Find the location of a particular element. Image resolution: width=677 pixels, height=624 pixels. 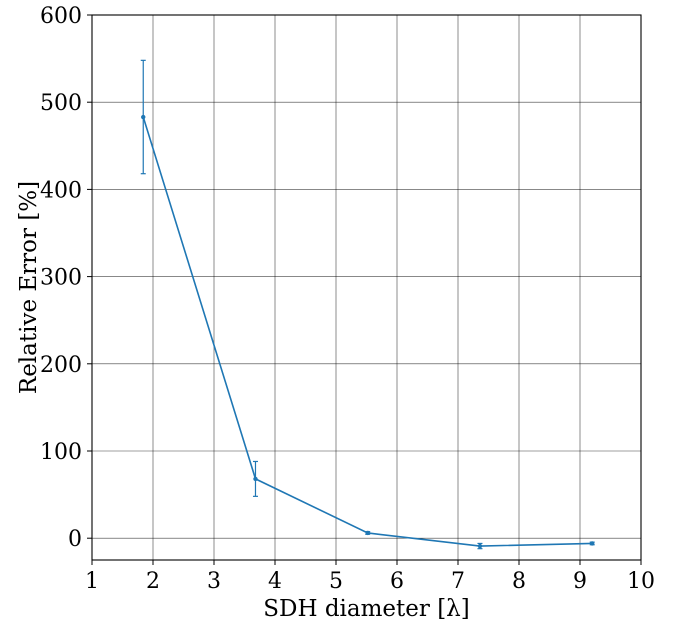

y-axis-ticks: 0 100 200 300 400 500 600 is located at coordinates (66, 278).